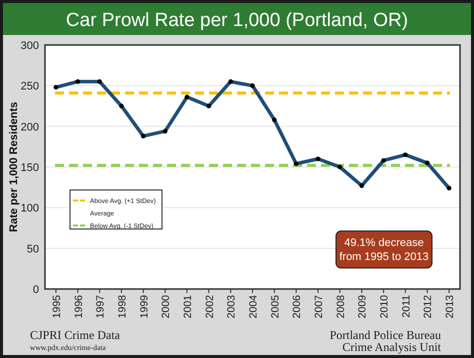 This screenshot has height=358, width=474. Describe the element at coordinates (392, 347) in the screenshot. I see `text: Crime Analysis Unit` at that location.